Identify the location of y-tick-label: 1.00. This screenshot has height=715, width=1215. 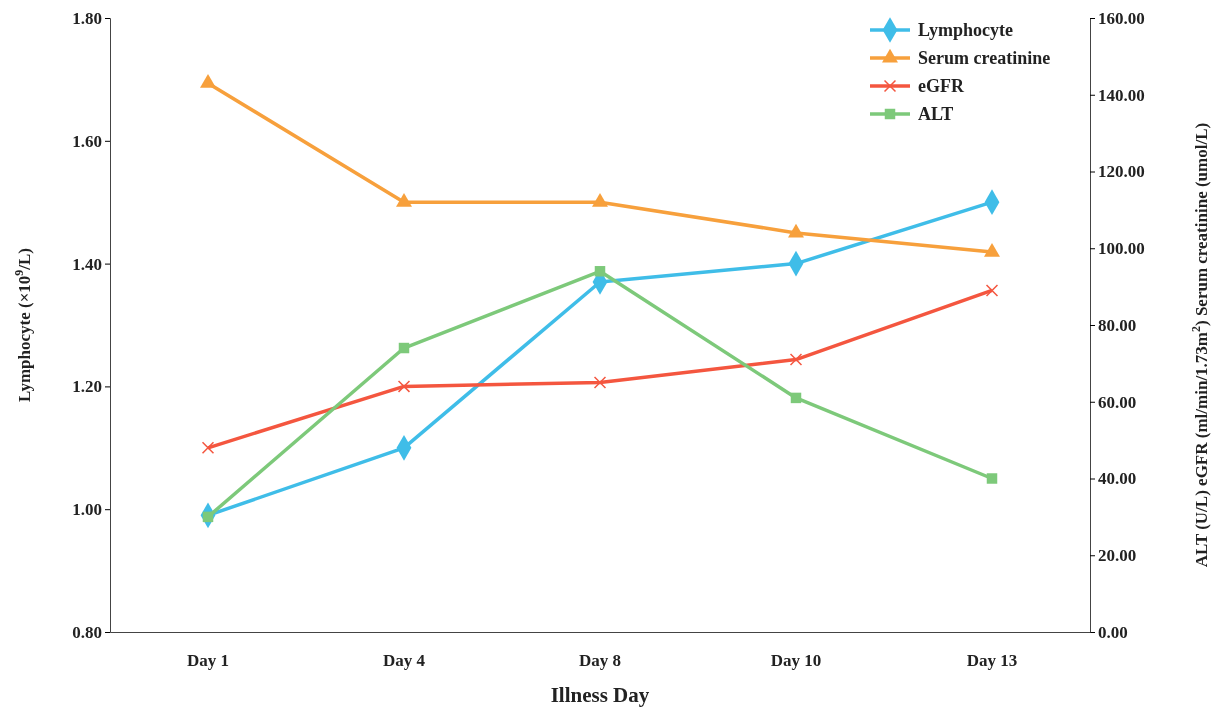
(87, 510).